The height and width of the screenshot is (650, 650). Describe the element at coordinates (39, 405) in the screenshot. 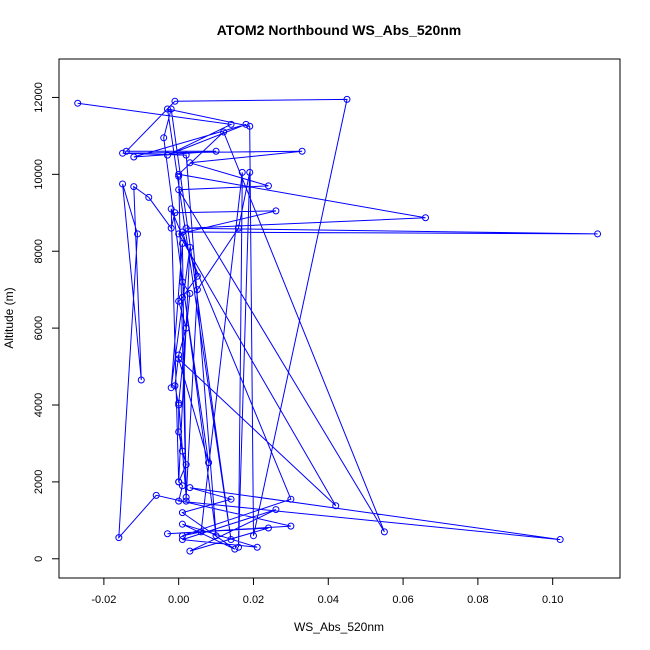

I see `y-tick-label: 4000` at that location.